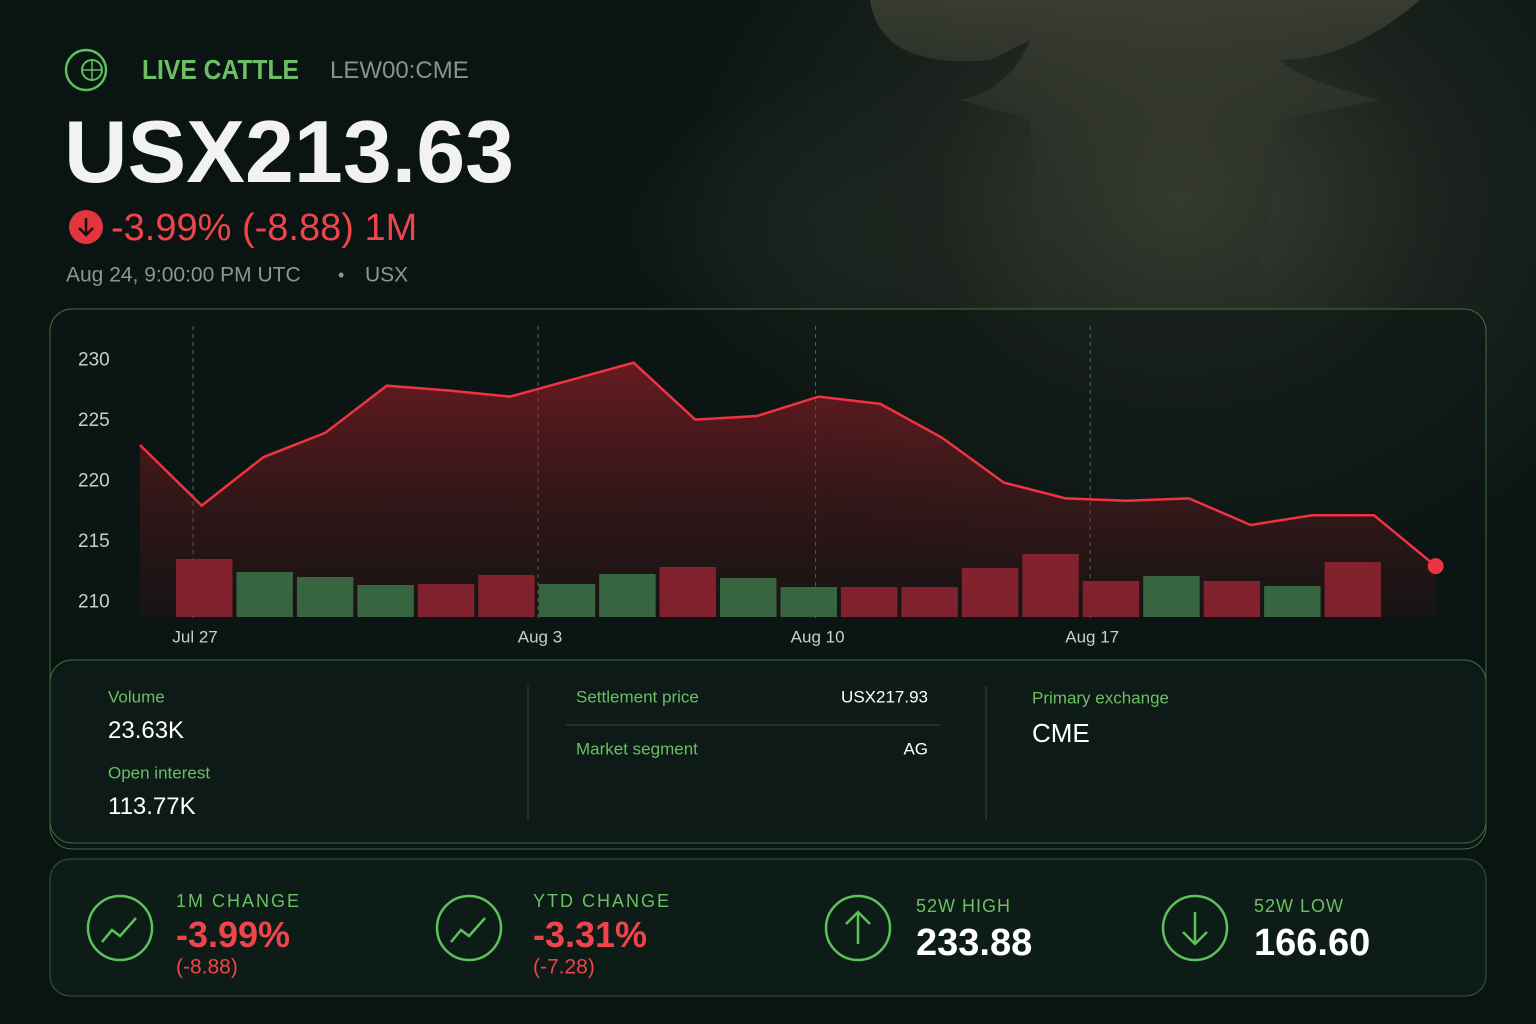  I want to click on price: USX213.63, so click(289, 151).